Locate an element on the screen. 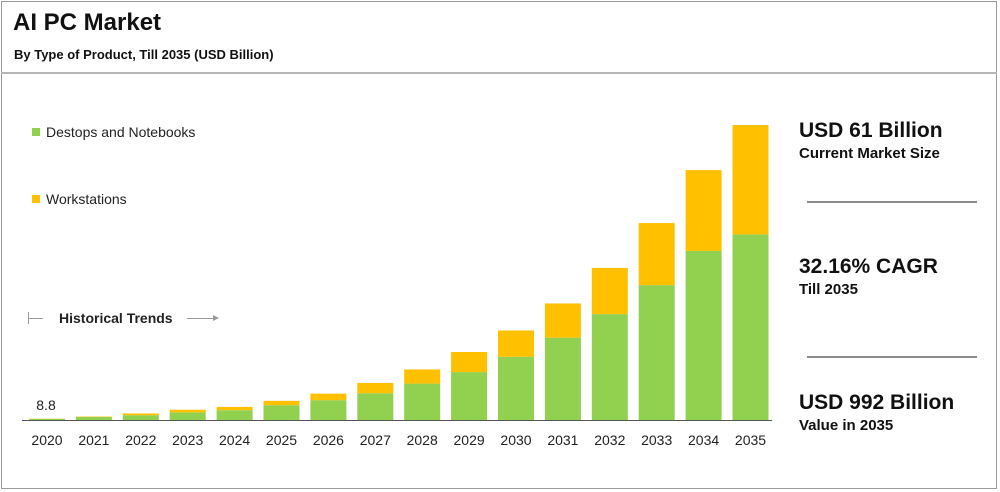 The width and height of the screenshot is (1000, 492). stat-value-2035-value: USD 992 Billion is located at coordinates (877, 402).